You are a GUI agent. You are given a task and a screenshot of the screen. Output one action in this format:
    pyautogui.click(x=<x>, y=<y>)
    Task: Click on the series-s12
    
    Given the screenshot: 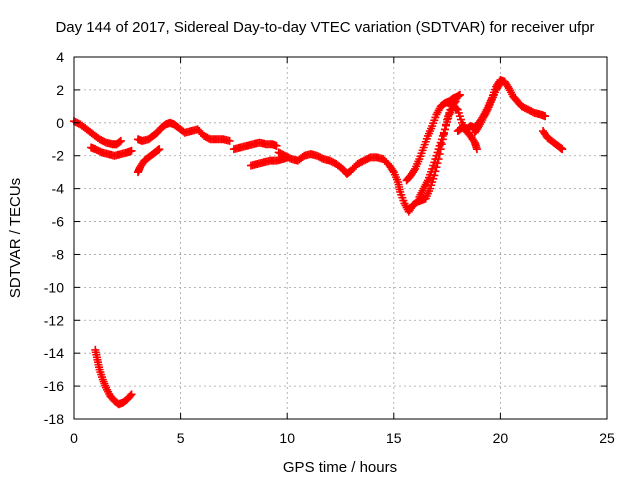 What is the action you would take?
    pyautogui.click(x=487, y=108)
    